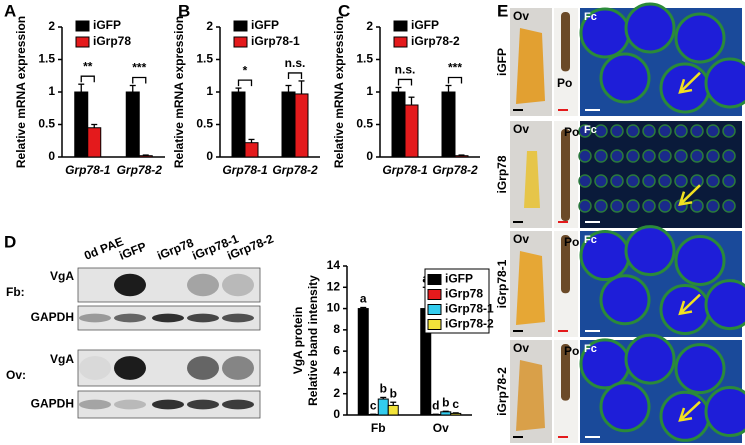  Describe the element at coordinates (15, 292) in the screenshot. I see `blot-tissue: Fb:` at that location.